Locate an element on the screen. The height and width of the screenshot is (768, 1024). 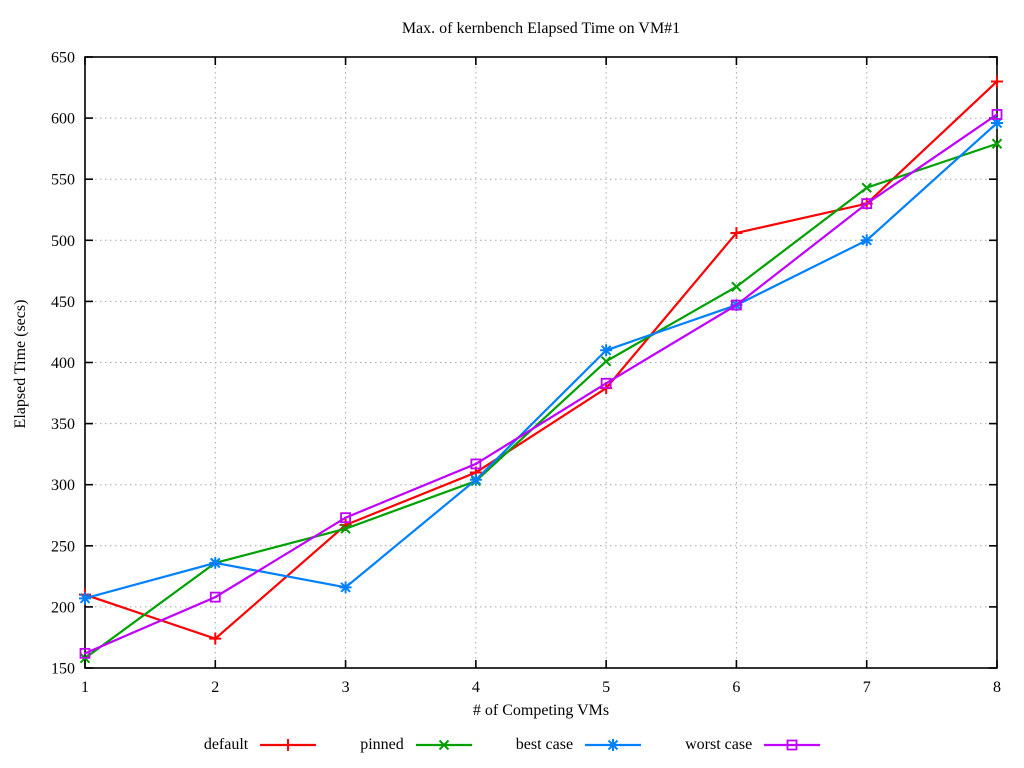
legend-item-default: default is located at coordinates (260, 745).